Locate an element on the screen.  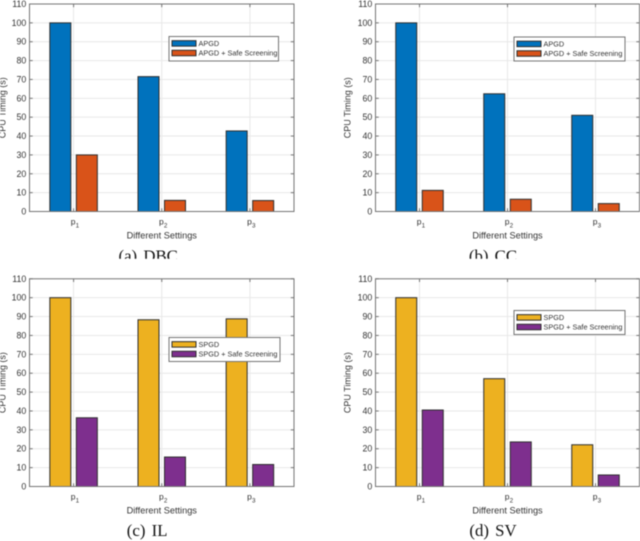
svg-text: (d) SV is located at coordinates (492, 530).